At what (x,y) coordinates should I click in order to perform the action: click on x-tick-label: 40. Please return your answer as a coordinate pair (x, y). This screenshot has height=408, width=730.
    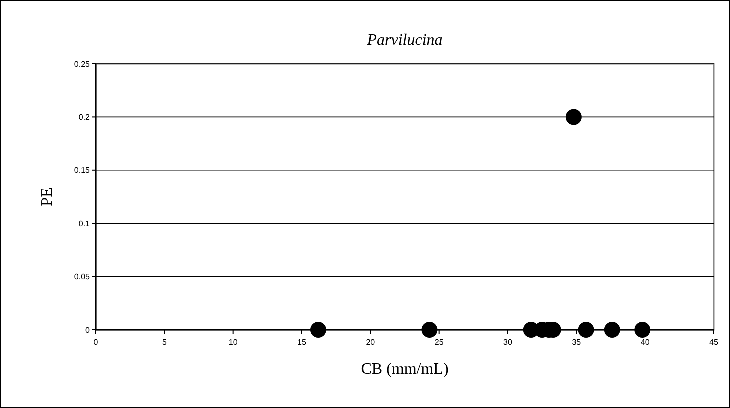
    Looking at the image, I should click on (645, 342).